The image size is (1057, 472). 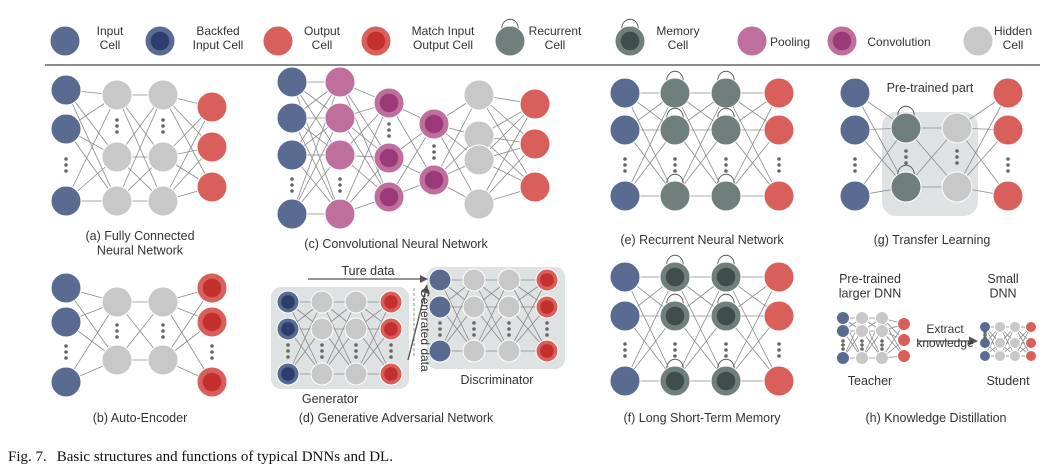 What do you see at coordinates (703, 418) in the screenshot?
I see `panel-f-label: (f) Long Short-Term Memory` at bounding box center [703, 418].